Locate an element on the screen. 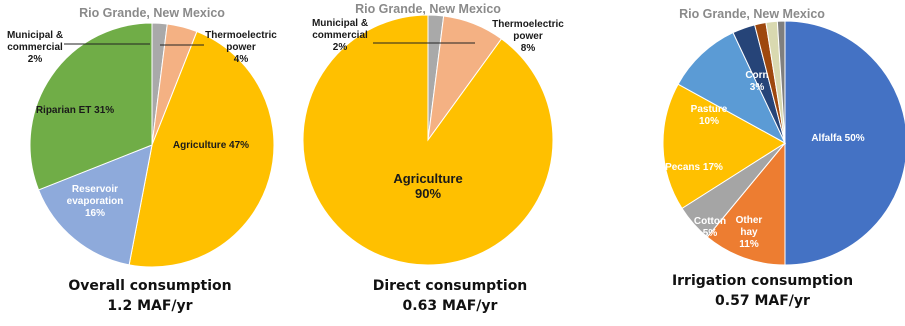 The height and width of the screenshot is (326, 905). caption-overall: Overall consumption 1.2 MAF/yr is located at coordinates (150, 296).